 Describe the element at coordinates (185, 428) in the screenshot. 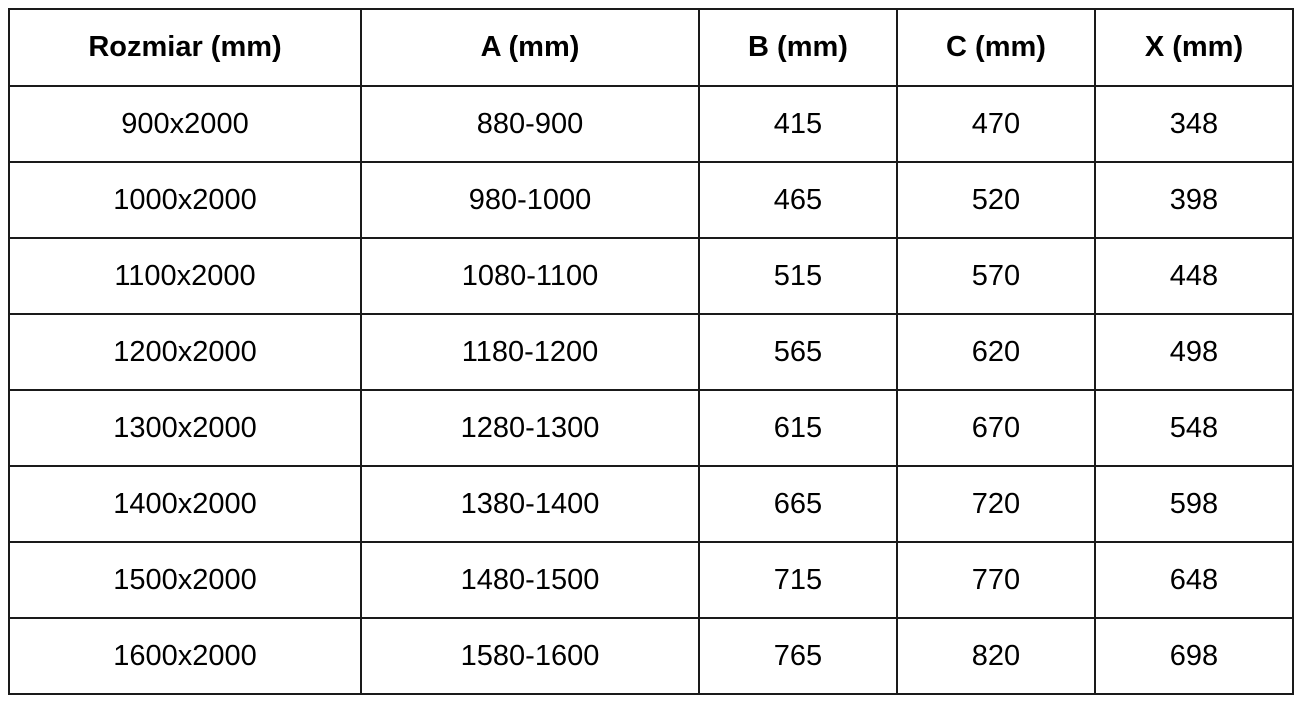

I see `cell-rozmiar: 1300x2000` at that location.